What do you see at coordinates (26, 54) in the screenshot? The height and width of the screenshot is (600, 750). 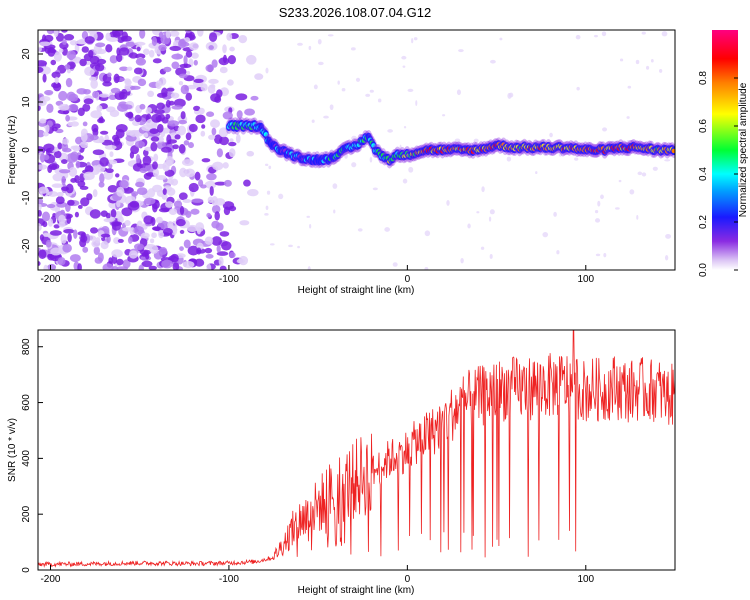 I see `y-tick-label: 20` at bounding box center [26, 54].